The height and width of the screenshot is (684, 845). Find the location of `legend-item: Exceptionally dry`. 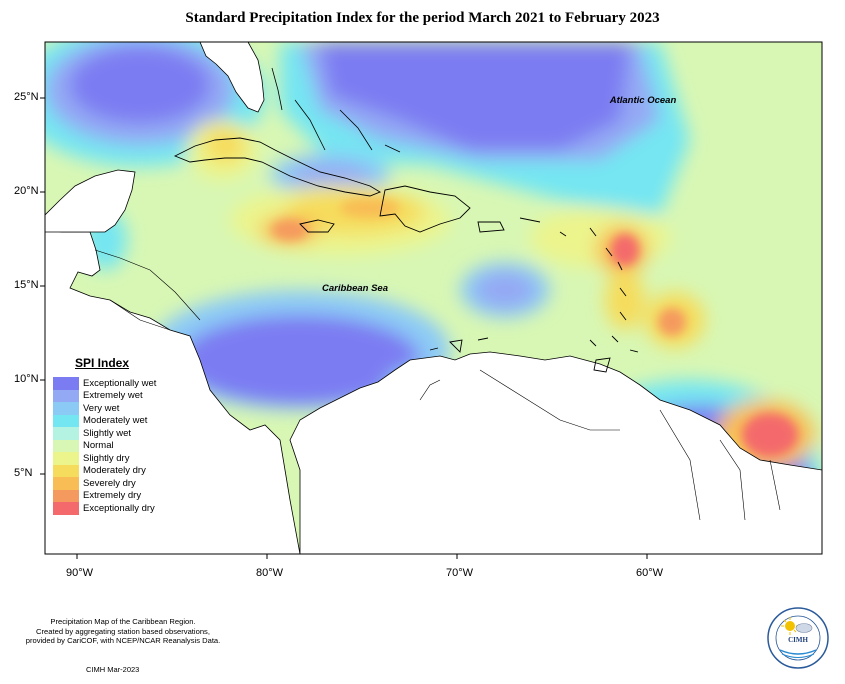

legend-item: Exceptionally dry is located at coordinates (120, 508).